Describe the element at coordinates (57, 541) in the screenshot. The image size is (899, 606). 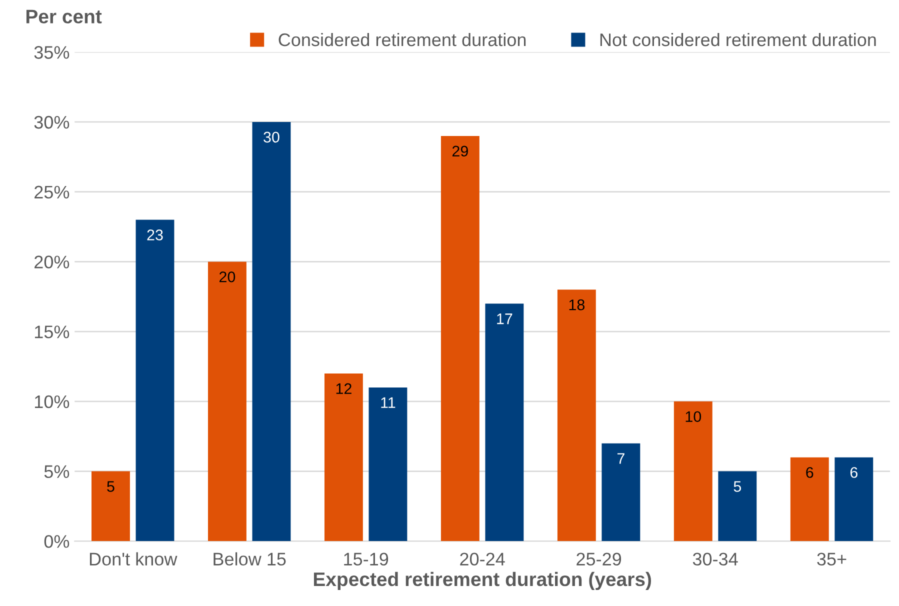
I see `y-tick-label: 0%` at that location.